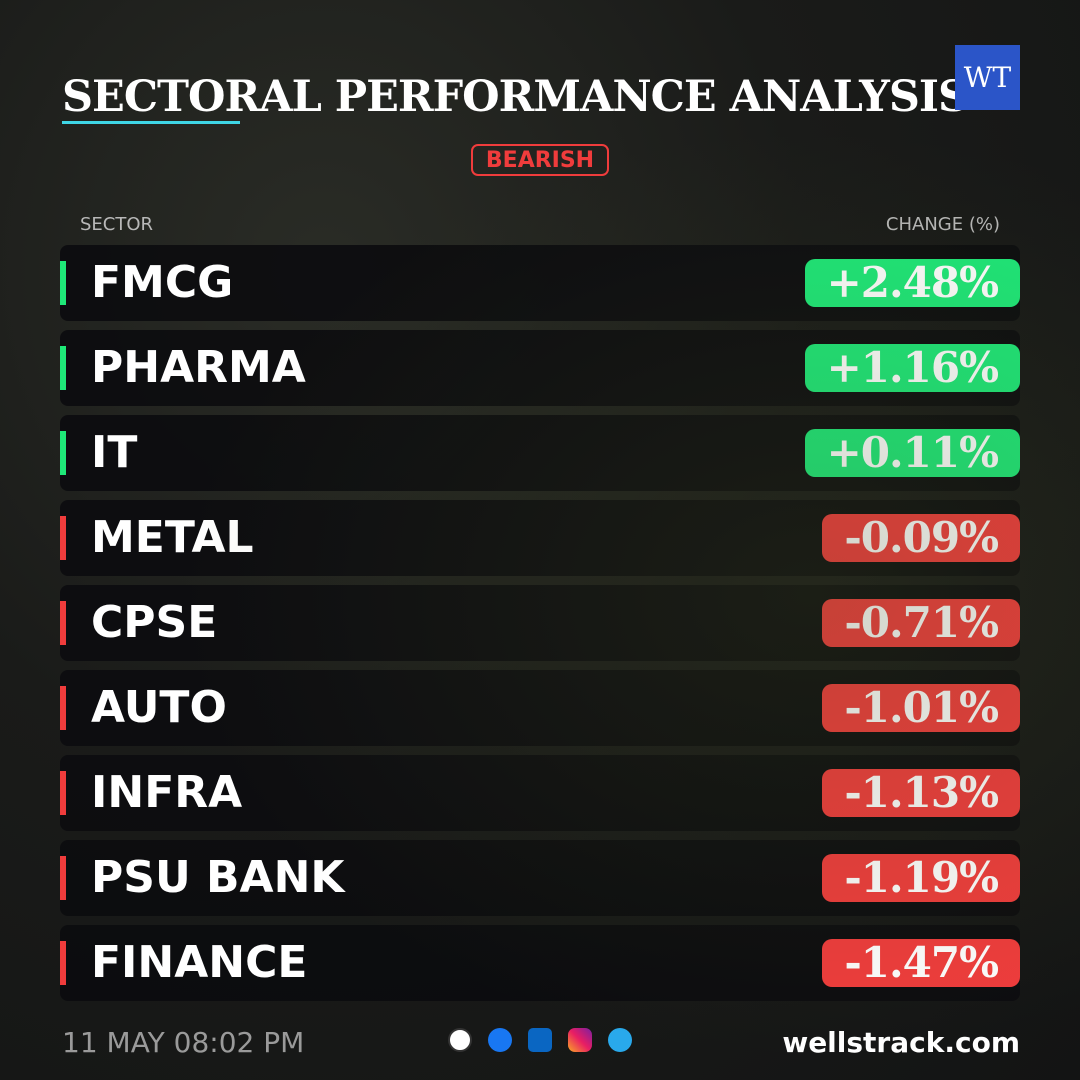  I want to click on sector-name: FINANCE, so click(199, 962).